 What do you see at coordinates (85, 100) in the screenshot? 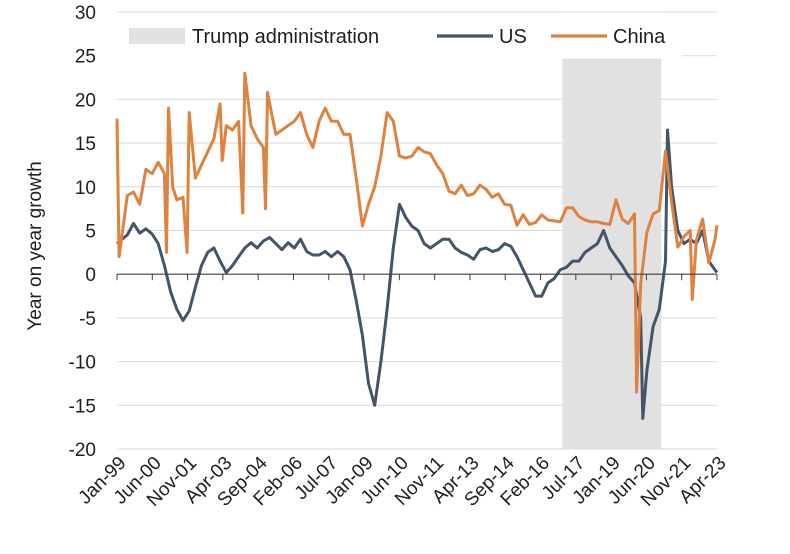
I see `y-tick-label: 20` at bounding box center [85, 100].